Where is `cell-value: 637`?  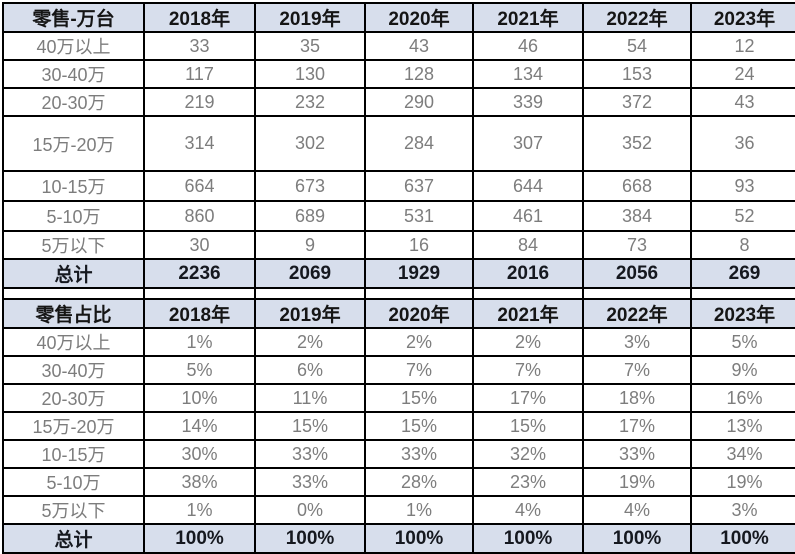 cell-value: 637 is located at coordinates (419, 186).